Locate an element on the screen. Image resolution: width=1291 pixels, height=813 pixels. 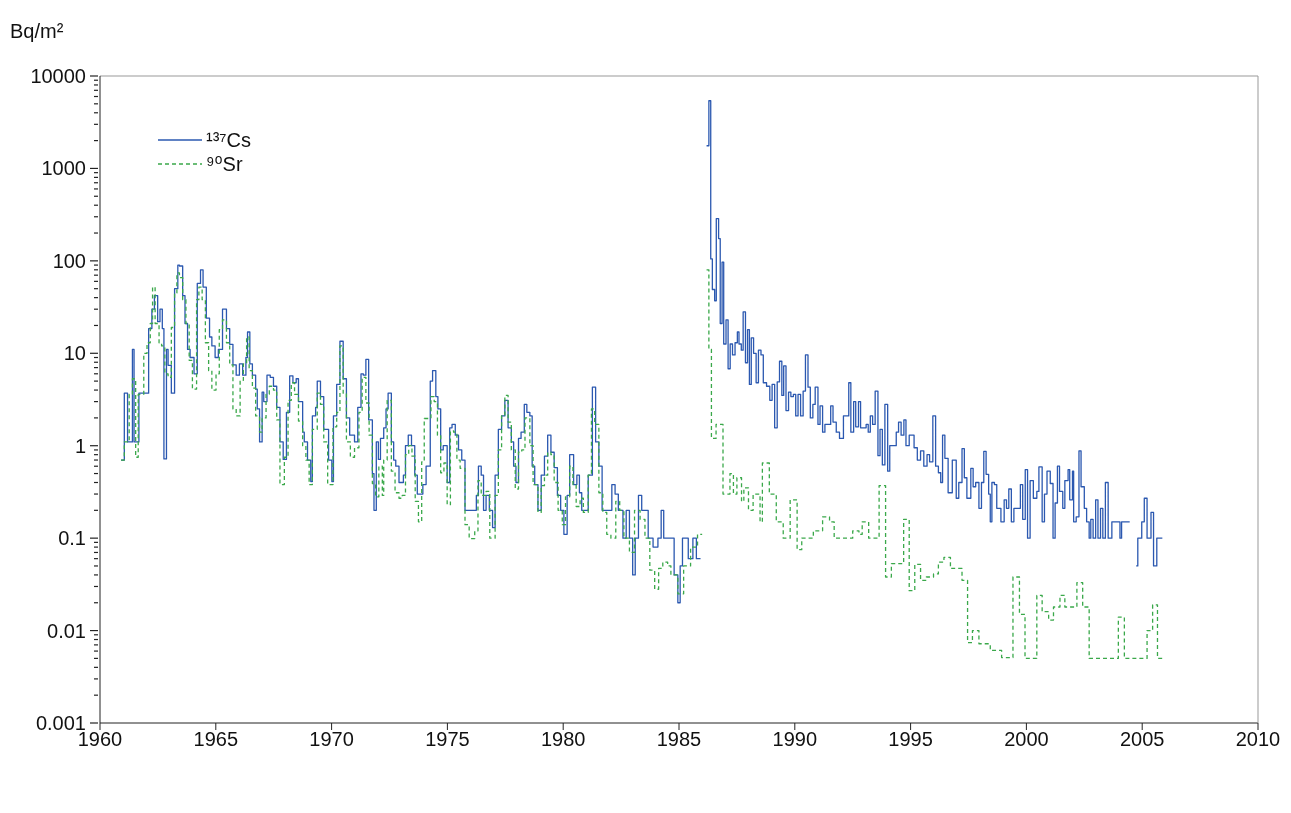
y-tick-label: 100 is located at coordinates (69, 260).